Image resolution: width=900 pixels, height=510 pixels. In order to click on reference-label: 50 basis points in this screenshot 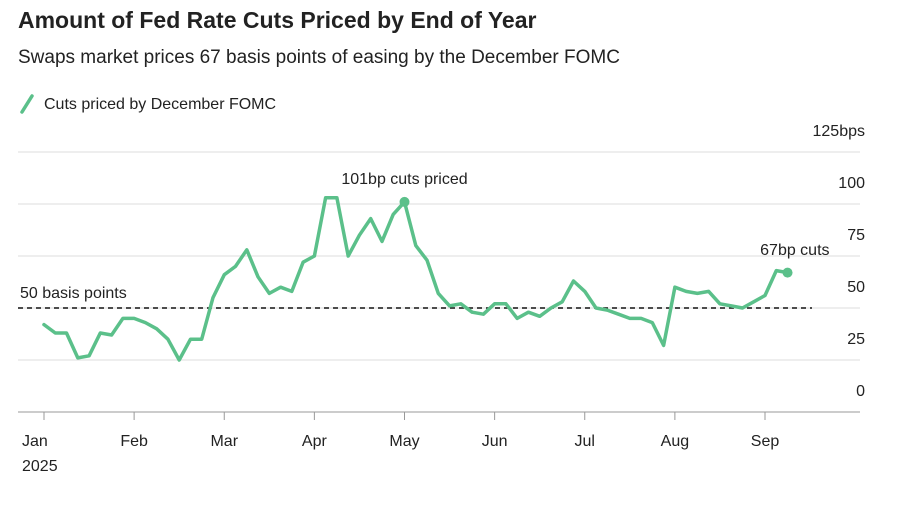, I will do `click(73, 293)`.